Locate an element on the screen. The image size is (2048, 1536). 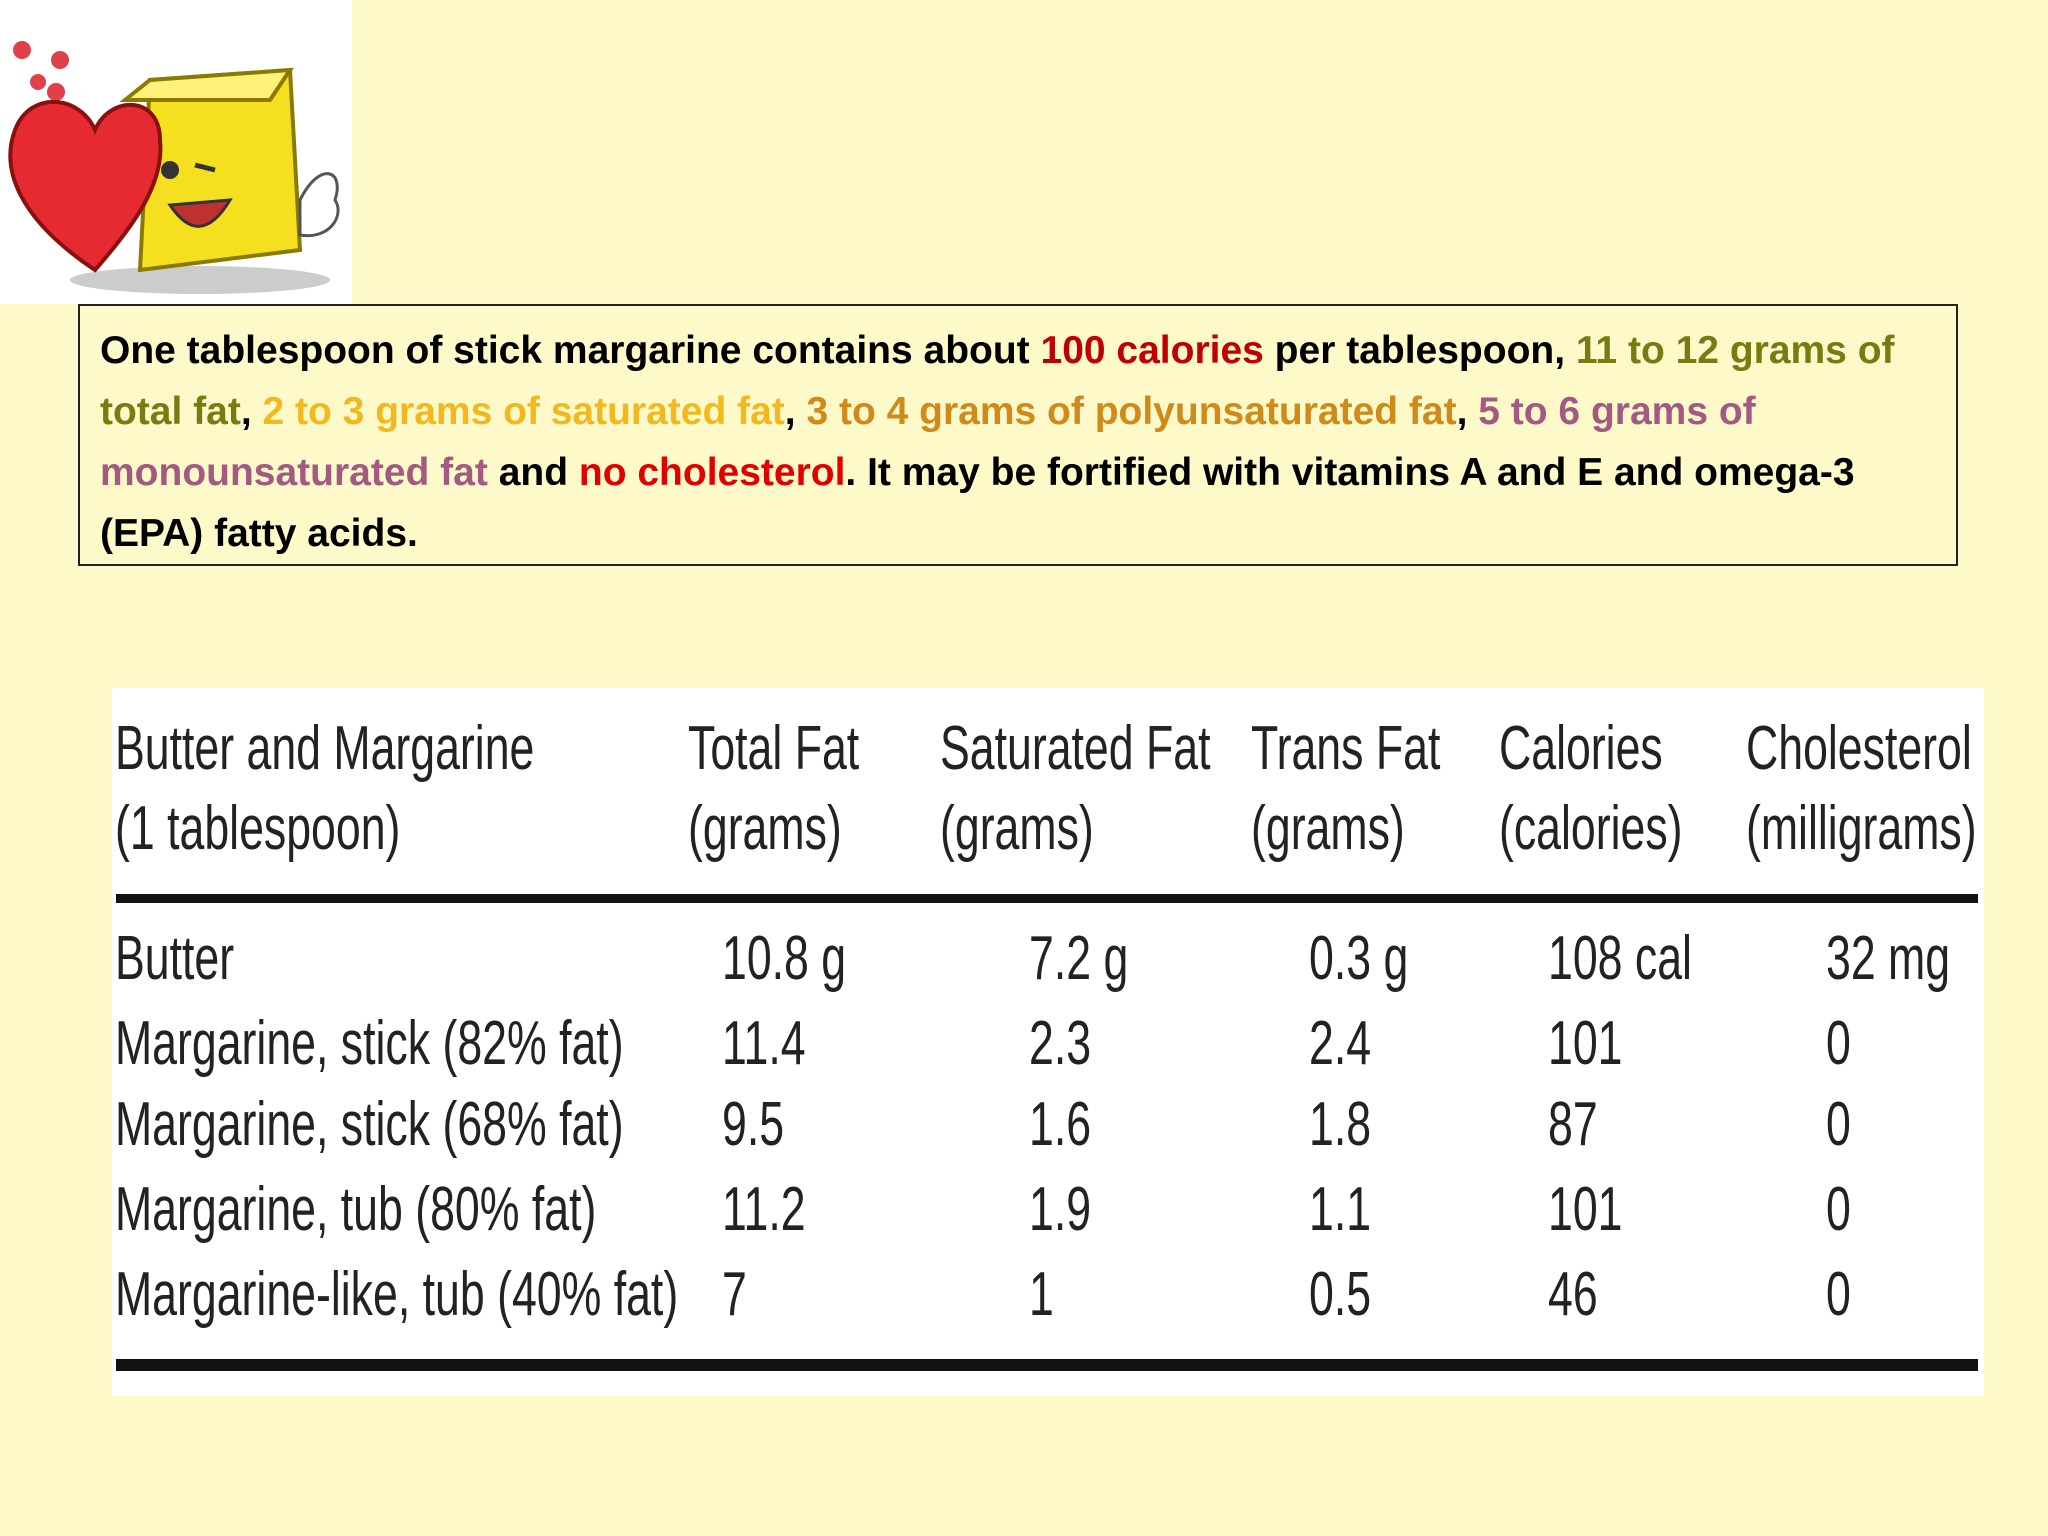
shadow is located at coordinates (200, 280).